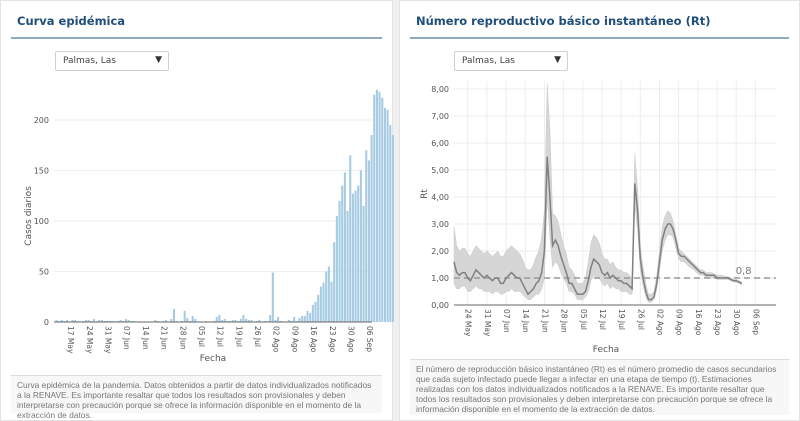  What do you see at coordinates (182, 338) in the screenshot?
I see `x-tick-label: 28 Jun` at bounding box center [182, 338].